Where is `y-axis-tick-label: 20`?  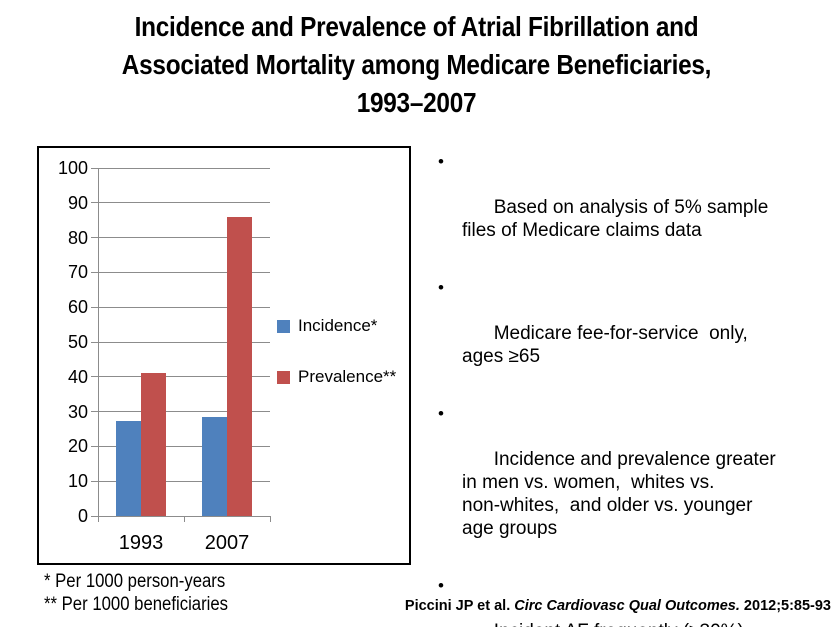
y-axis-tick-label: 20 is located at coordinates (77, 446).